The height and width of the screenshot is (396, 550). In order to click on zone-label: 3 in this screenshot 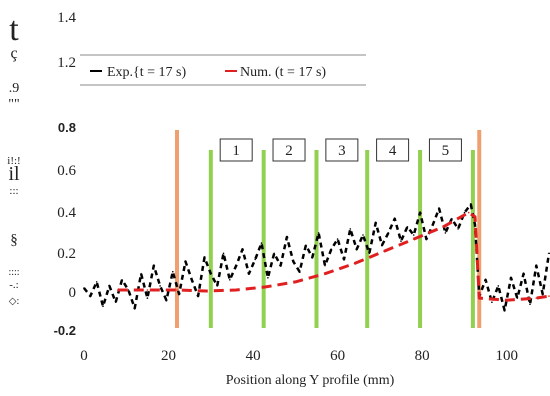, I will do `click(342, 151)`.